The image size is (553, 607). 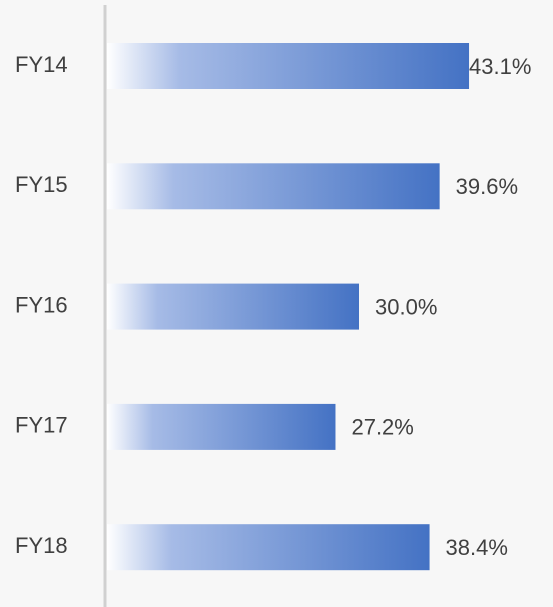 What do you see at coordinates (406, 306) in the screenshot?
I see `value-label: 30.0%` at bounding box center [406, 306].